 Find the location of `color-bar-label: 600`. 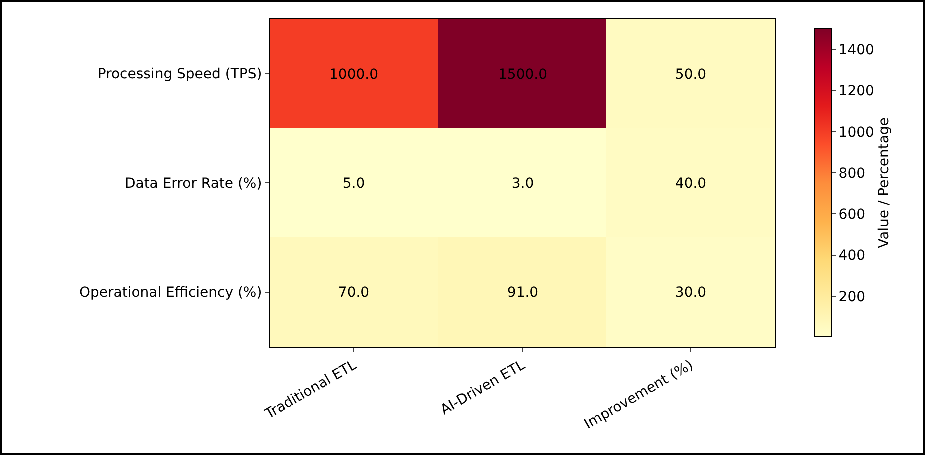

color-bar-label: 600 is located at coordinates (852, 215).